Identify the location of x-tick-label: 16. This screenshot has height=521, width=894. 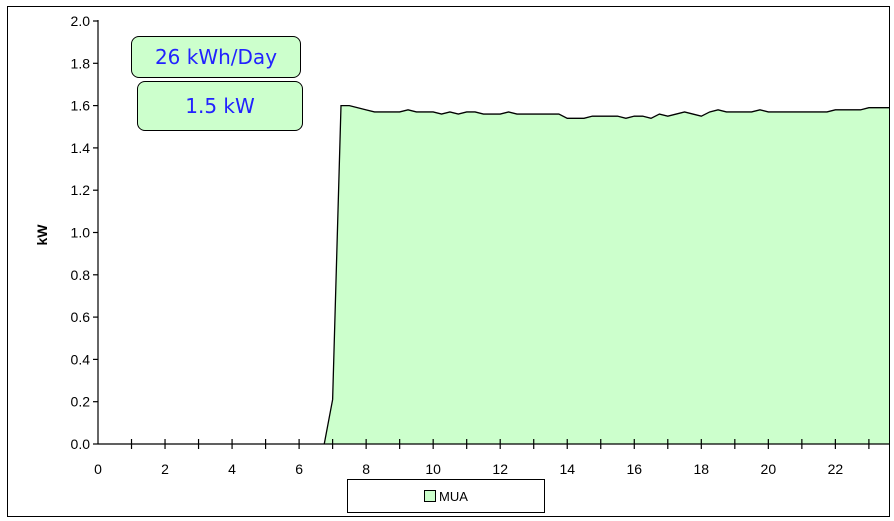
(634, 469).